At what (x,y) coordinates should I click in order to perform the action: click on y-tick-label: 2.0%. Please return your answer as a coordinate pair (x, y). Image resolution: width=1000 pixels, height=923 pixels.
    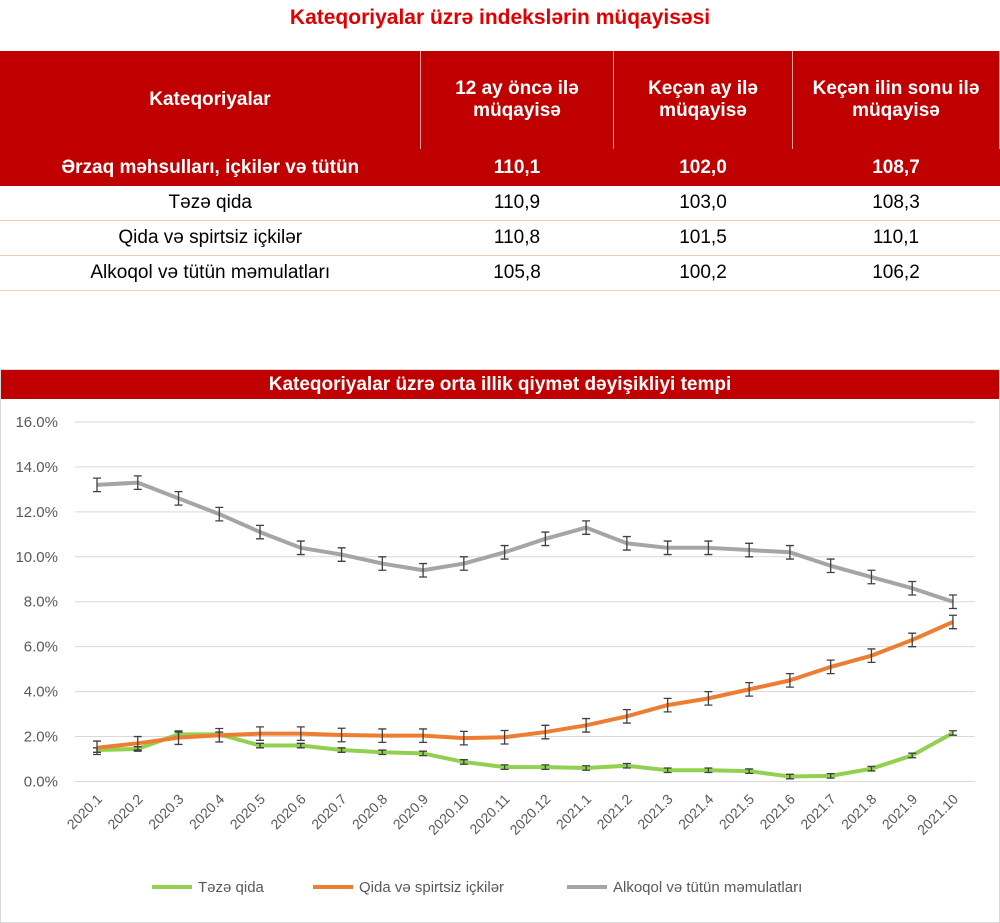
    Looking at the image, I should click on (41, 737).